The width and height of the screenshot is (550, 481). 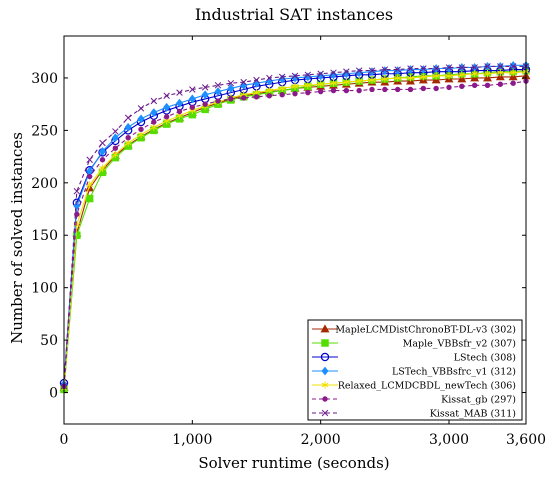 What do you see at coordinates (293, 463) in the screenshot?
I see `x-axis-label: Solver runtime (seconds)` at bounding box center [293, 463].